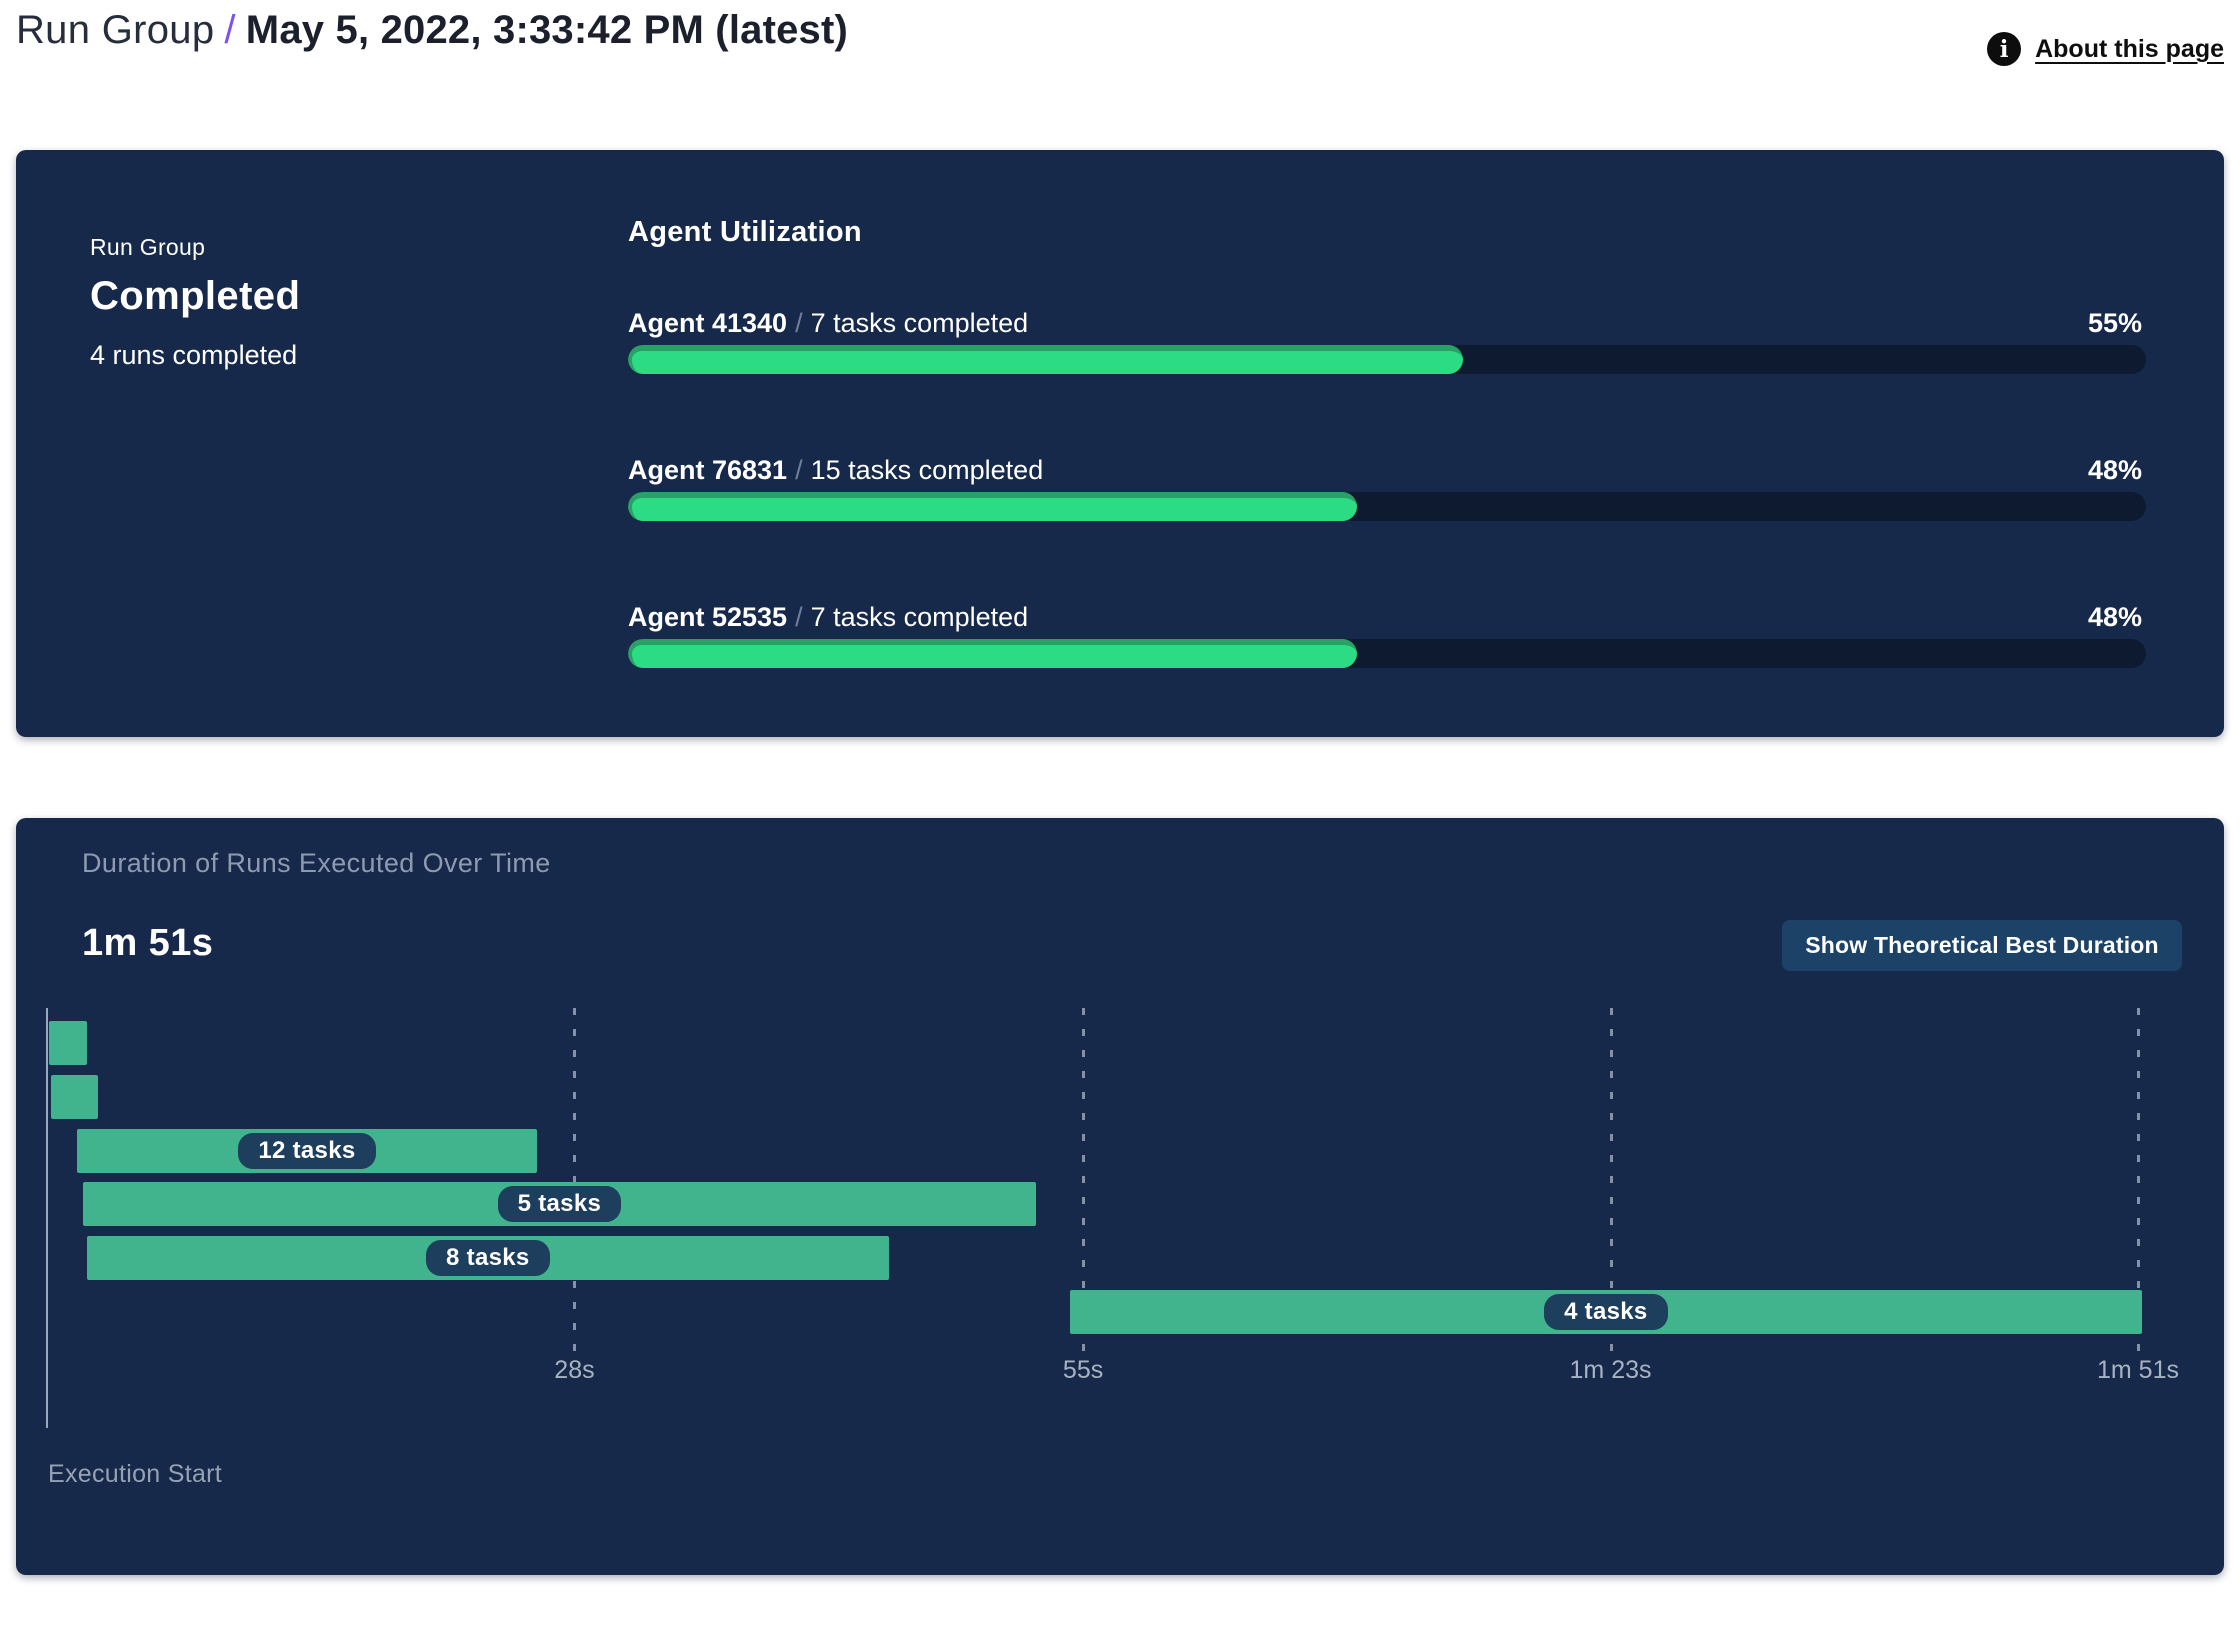 Image resolution: width=2240 pixels, height=1626 pixels. Describe the element at coordinates (745, 232) in the screenshot. I see `agent-utilization-heading: Agent Utilization` at that location.